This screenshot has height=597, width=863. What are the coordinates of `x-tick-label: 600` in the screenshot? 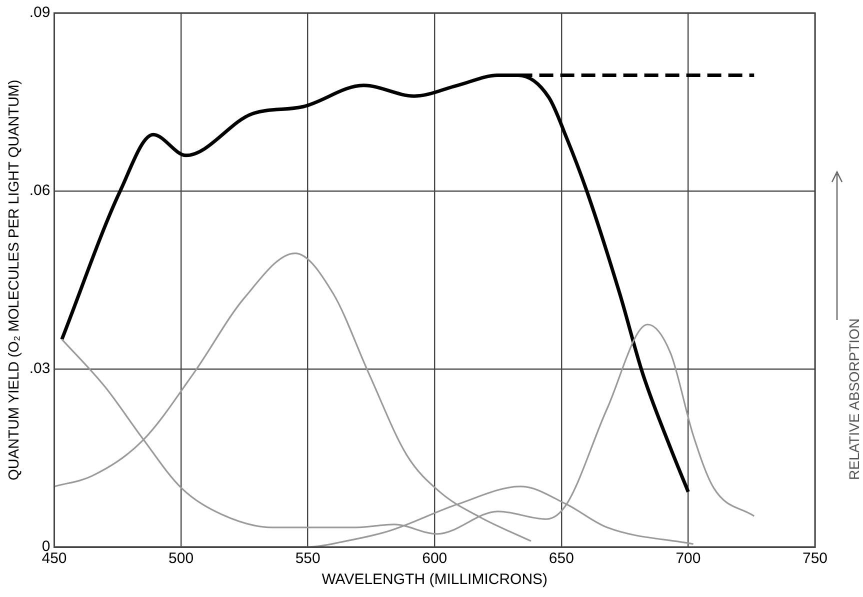 It's located at (435, 559).